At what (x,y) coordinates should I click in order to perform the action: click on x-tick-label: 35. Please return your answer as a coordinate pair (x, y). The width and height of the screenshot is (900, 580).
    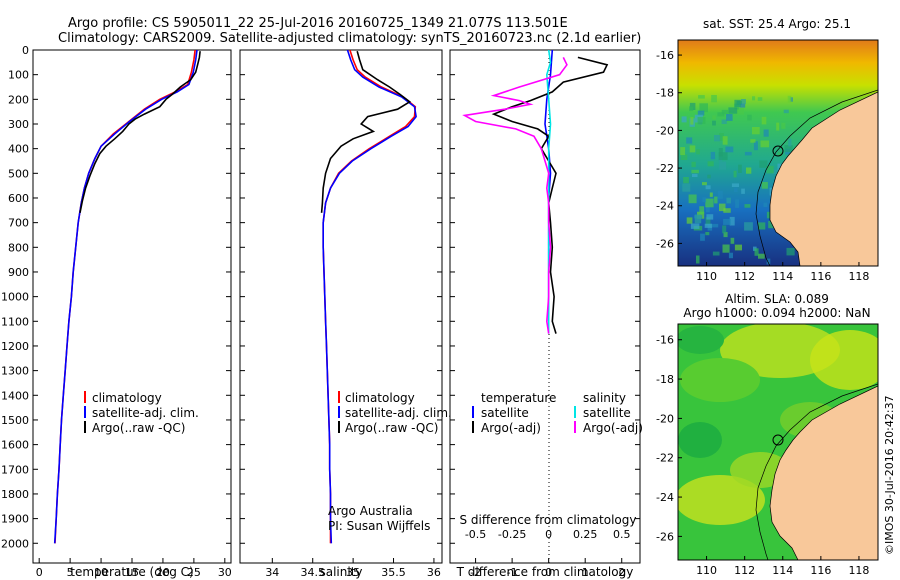
    Looking at the image, I should click on (353, 572).